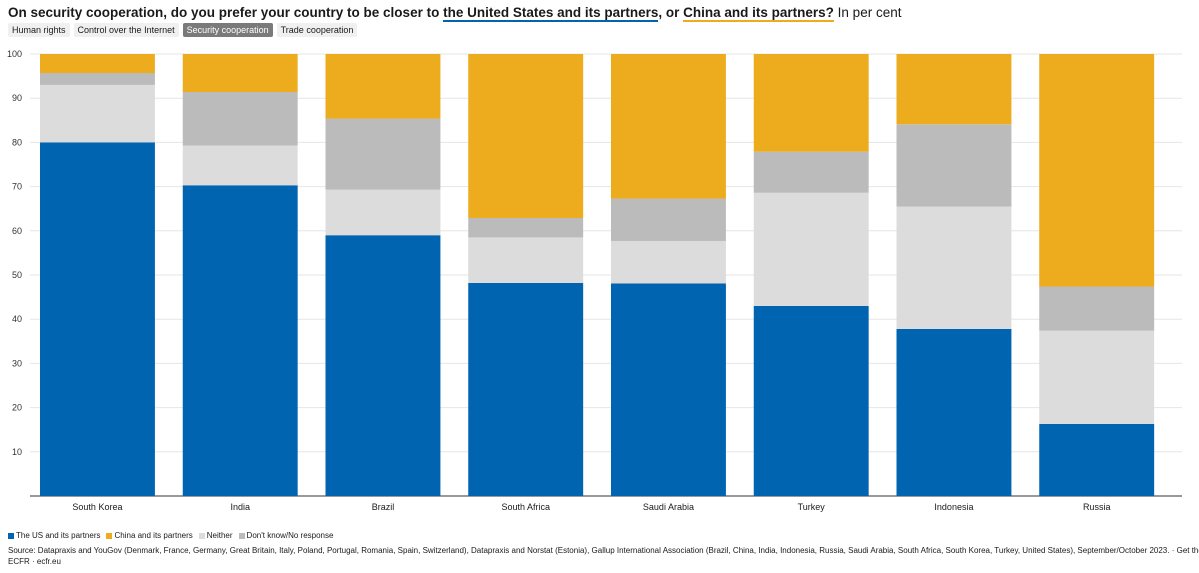 Image resolution: width=1199 pixels, height=573 pixels. Describe the element at coordinates (17, 363) in the screenshot. I see `y-tick-label: 30` at that location.